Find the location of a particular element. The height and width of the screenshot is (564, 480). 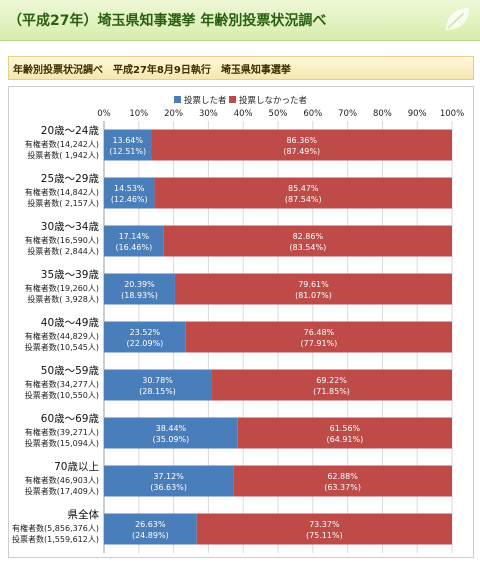

data-sublabel-voted: (18.93%) is located at coordinates (139, 295).